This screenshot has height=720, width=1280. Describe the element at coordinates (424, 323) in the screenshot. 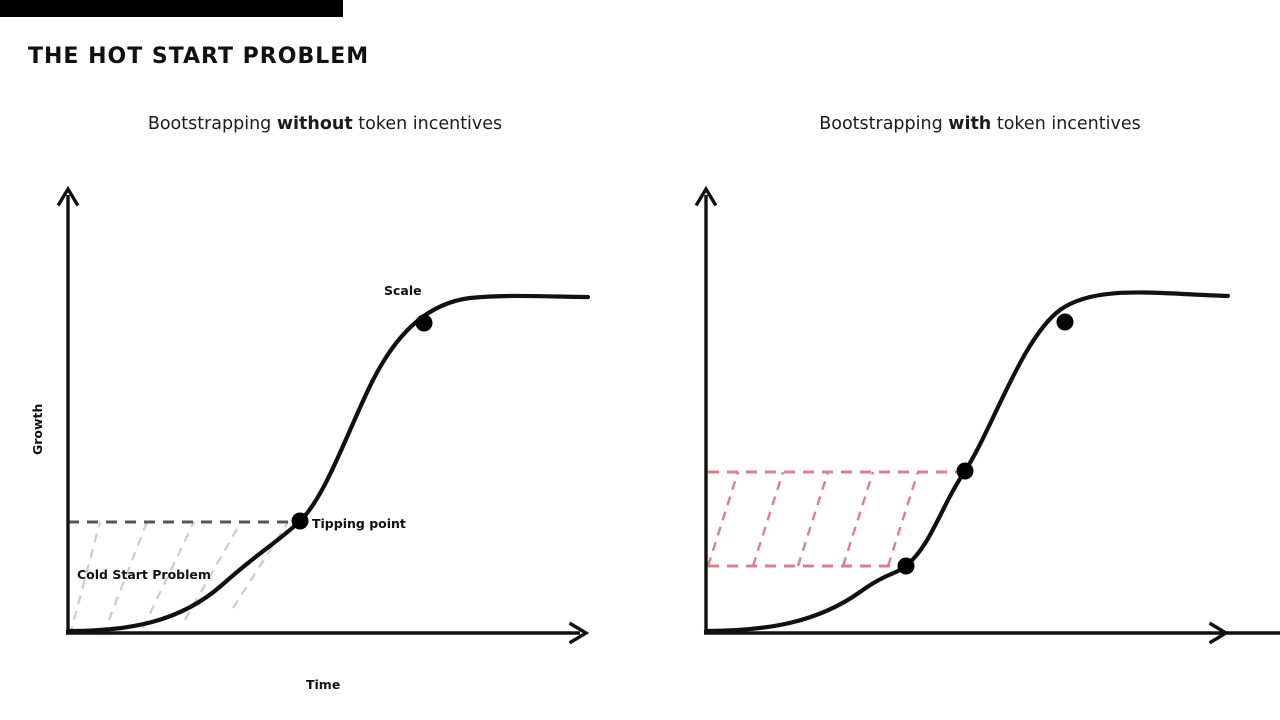

I see `marker-scale-left` at that location.